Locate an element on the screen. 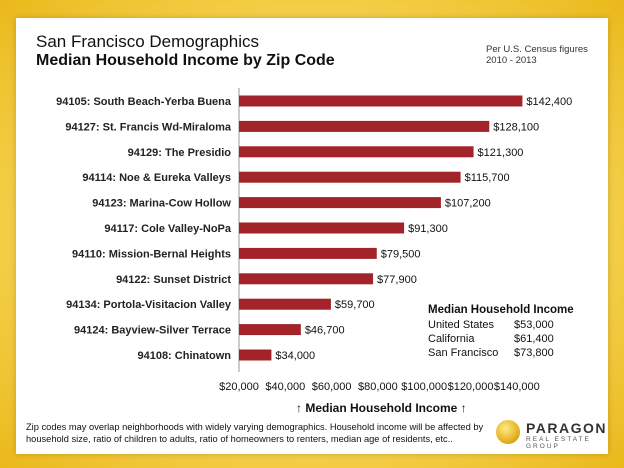  x-axis-label: ↑ Median Household Income ↑ is located at coordinates (381, 408).